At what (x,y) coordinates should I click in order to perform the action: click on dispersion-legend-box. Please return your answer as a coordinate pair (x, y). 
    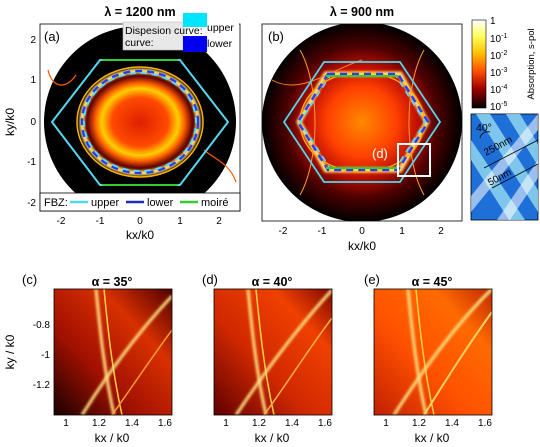
    Looking at the image, I should click on (153, 36).